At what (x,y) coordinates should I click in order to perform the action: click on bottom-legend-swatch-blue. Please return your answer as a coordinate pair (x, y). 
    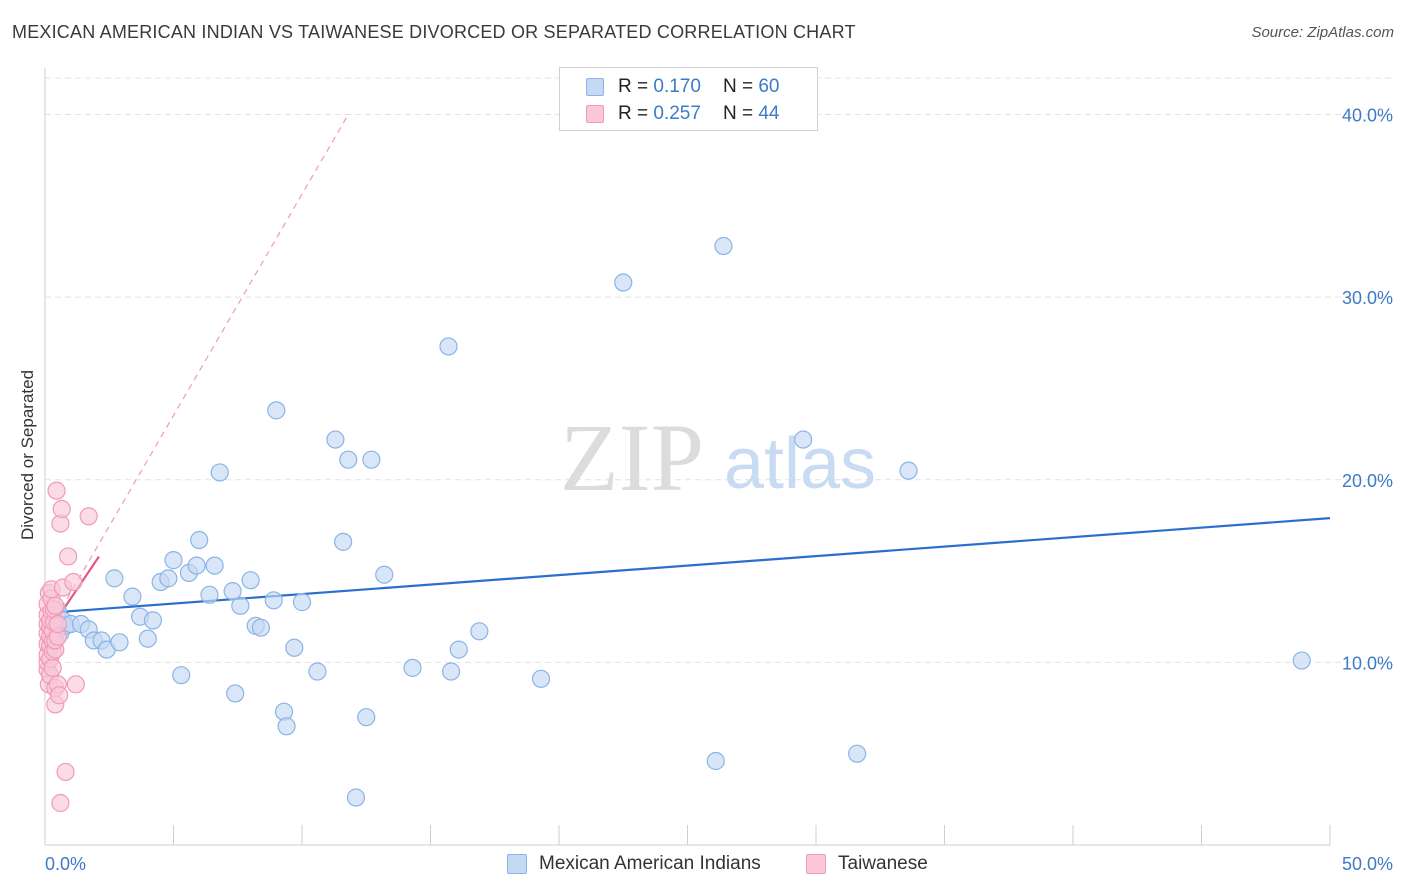
    Looking at the image, I should click on (517, 864).